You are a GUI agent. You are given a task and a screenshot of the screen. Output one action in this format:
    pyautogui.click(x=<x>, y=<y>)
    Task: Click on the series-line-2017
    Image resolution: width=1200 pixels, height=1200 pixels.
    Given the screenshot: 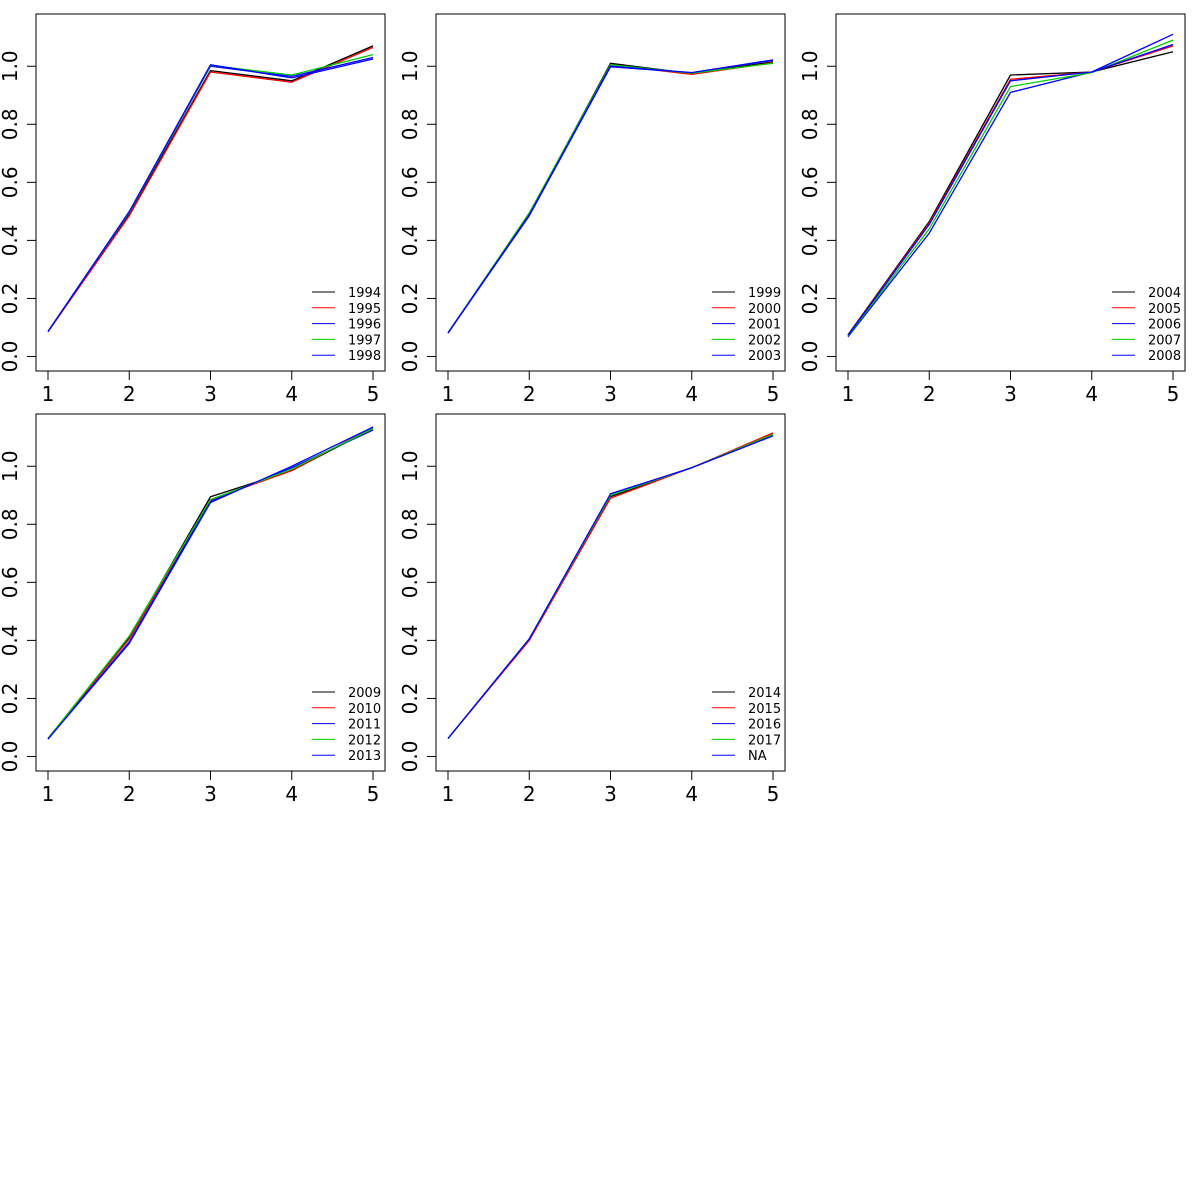 What is the action you would take?
    pyautogui.click(x=610, y=586)
    